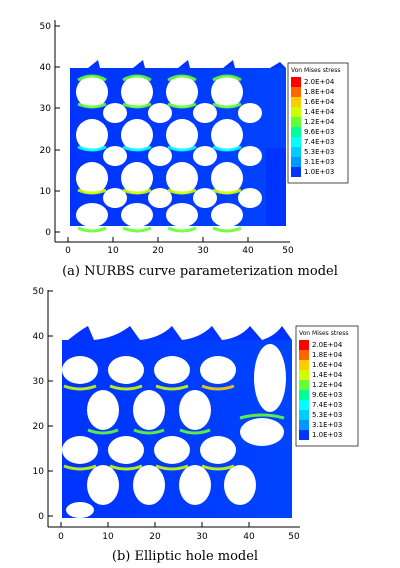 The image size is (400, 568). I want to click on panel-b-caption: (b) Elliptic hole model, so click(185, 556).